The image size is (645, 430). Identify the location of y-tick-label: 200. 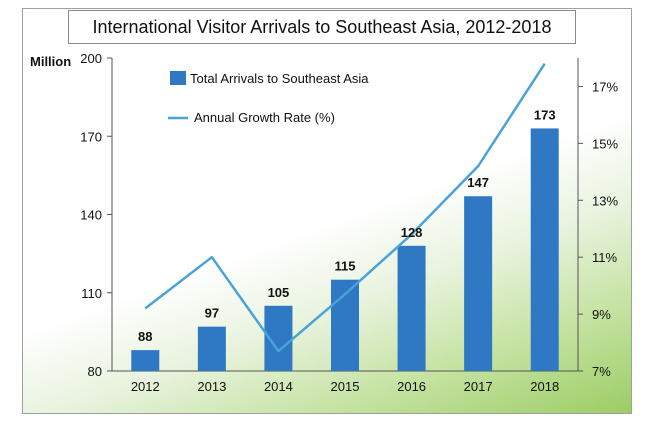
(91, 58).